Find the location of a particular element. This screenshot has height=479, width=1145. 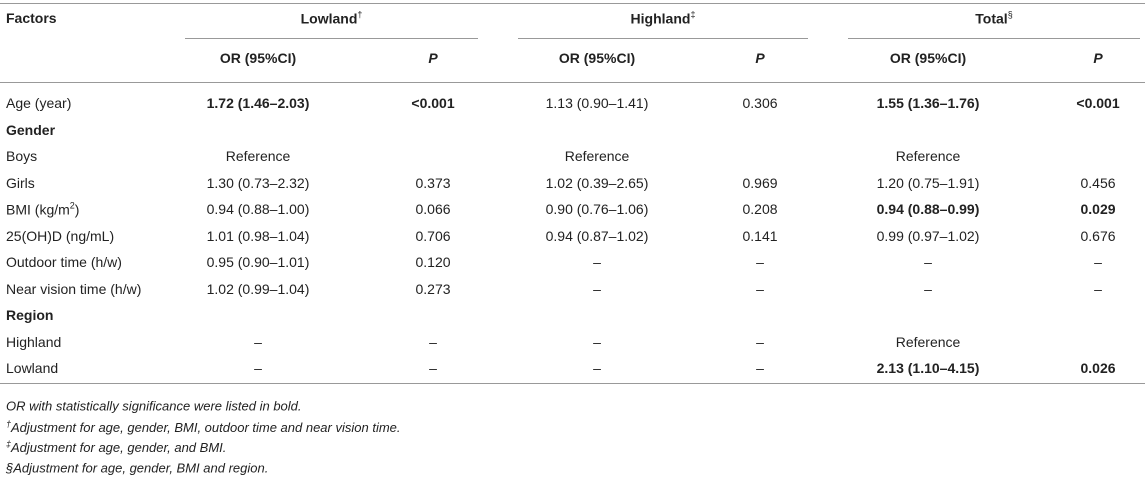

row-label-text: Boys is located at coordinates (22, 156).